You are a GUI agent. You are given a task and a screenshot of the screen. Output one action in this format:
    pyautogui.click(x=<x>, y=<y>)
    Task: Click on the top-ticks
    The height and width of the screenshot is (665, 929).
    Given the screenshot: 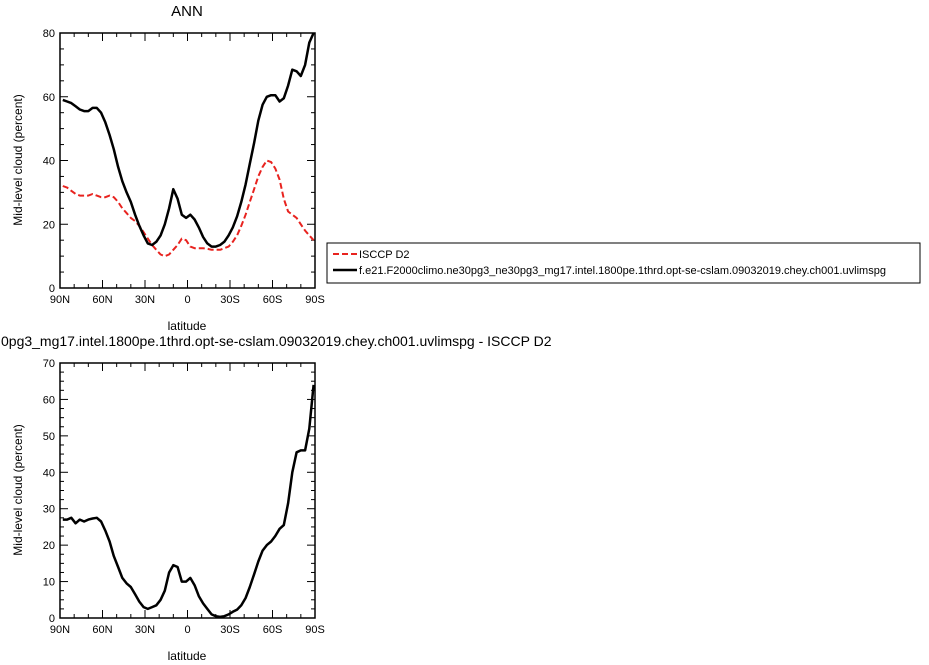 What is the action you would take?
    pyautogui.click(x=187, y=160)
    